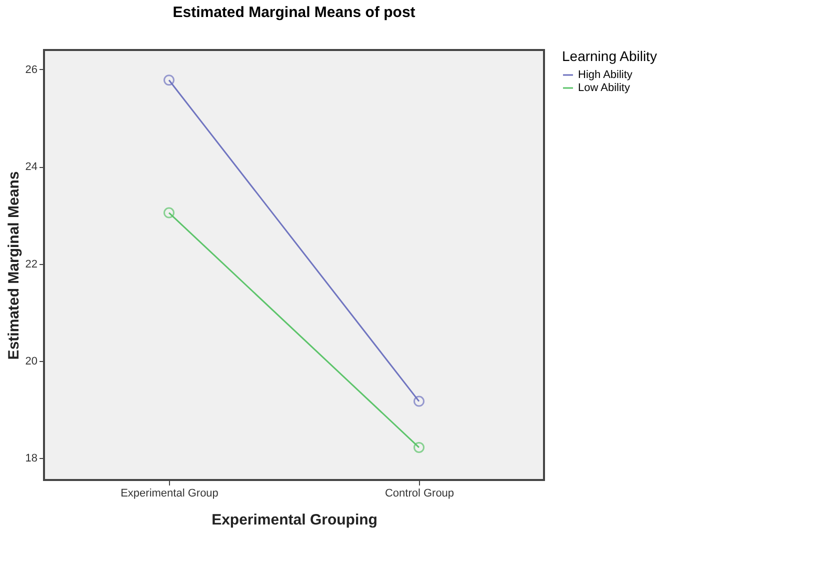  What do you see at coordinates (31, 264) in the screenshot?
I see `y-tick-label: 22` at bounding box center [31, 264].